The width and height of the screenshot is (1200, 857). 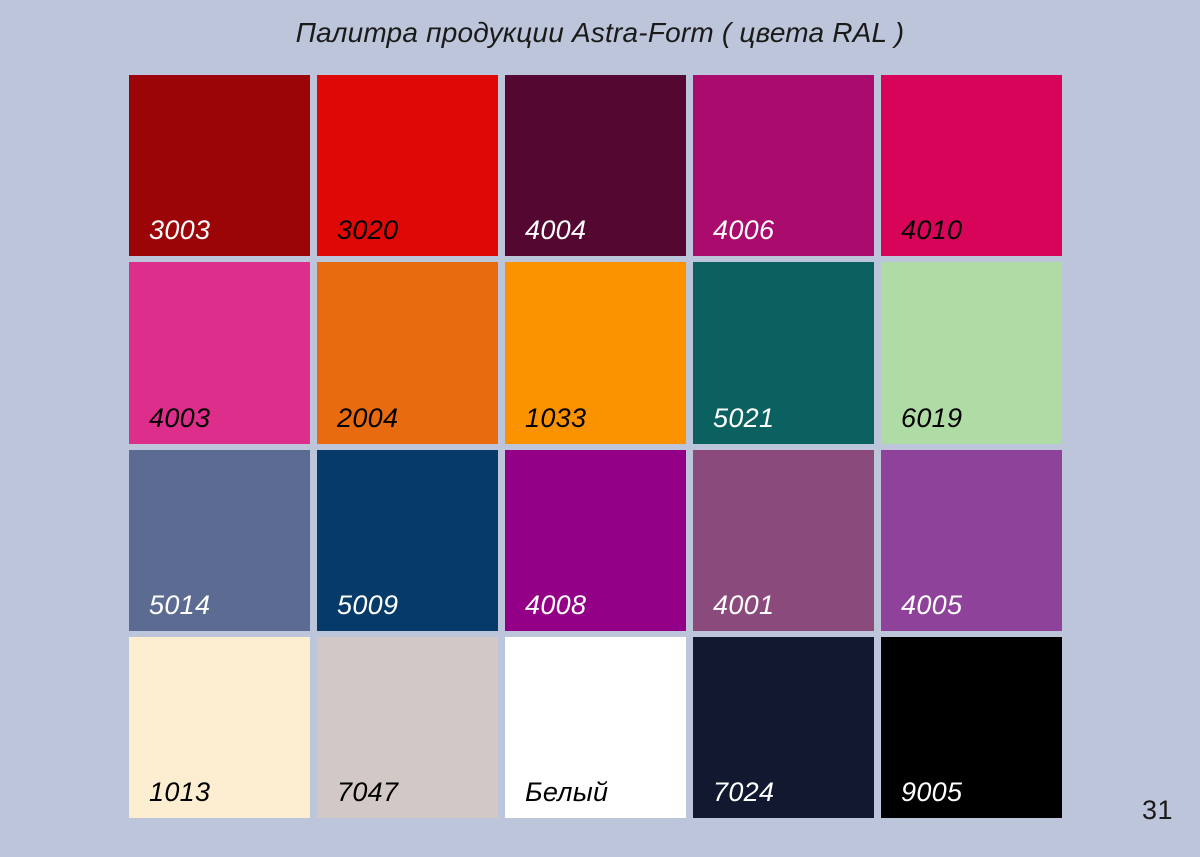 I want to click on color-swatch: 4001, so click(x=783, y=540).